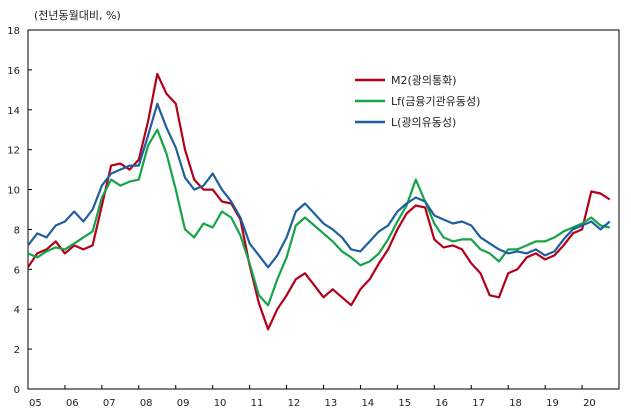  I want to click on y-axis: 0 2 4 6 8 10 12 14 16 18, so click(19, 211).